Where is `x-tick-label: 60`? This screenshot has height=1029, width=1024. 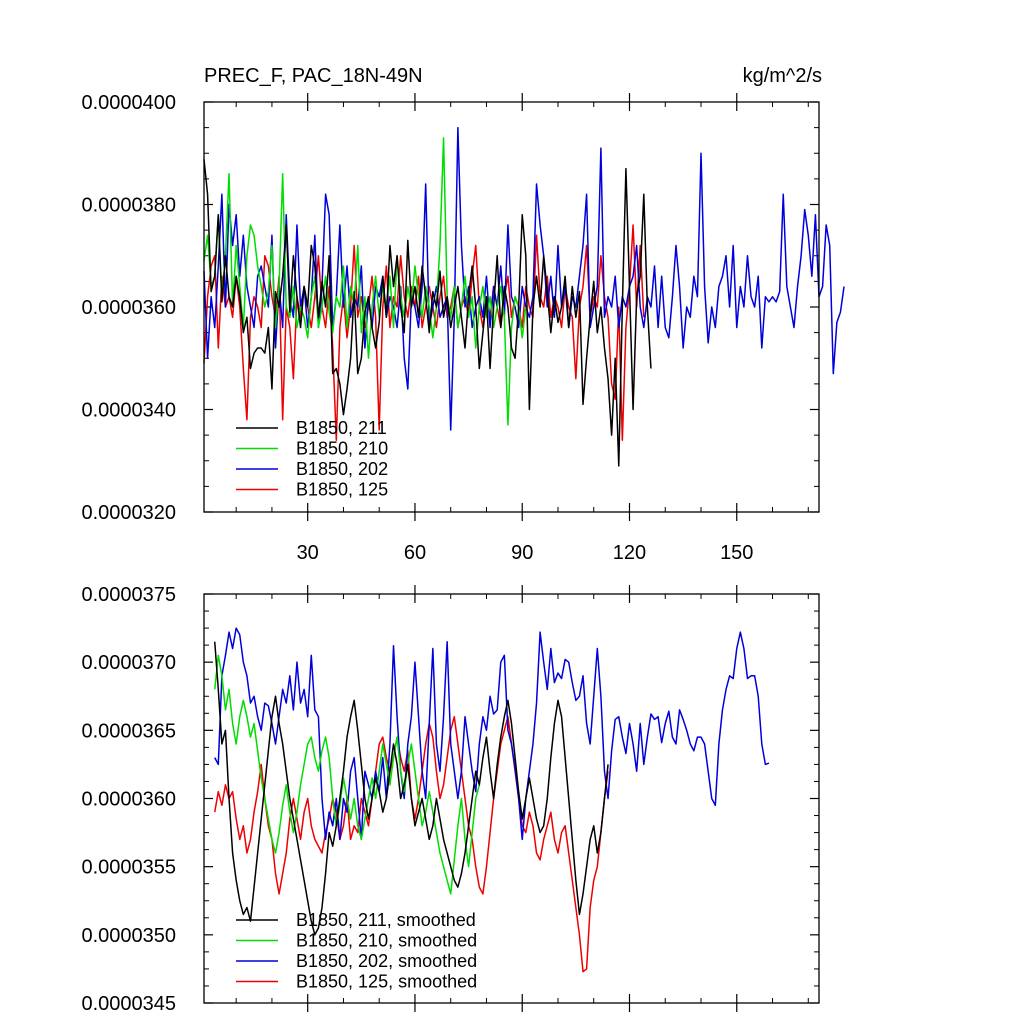
x-tick-label: 60 is located at coordinates (415, 553).